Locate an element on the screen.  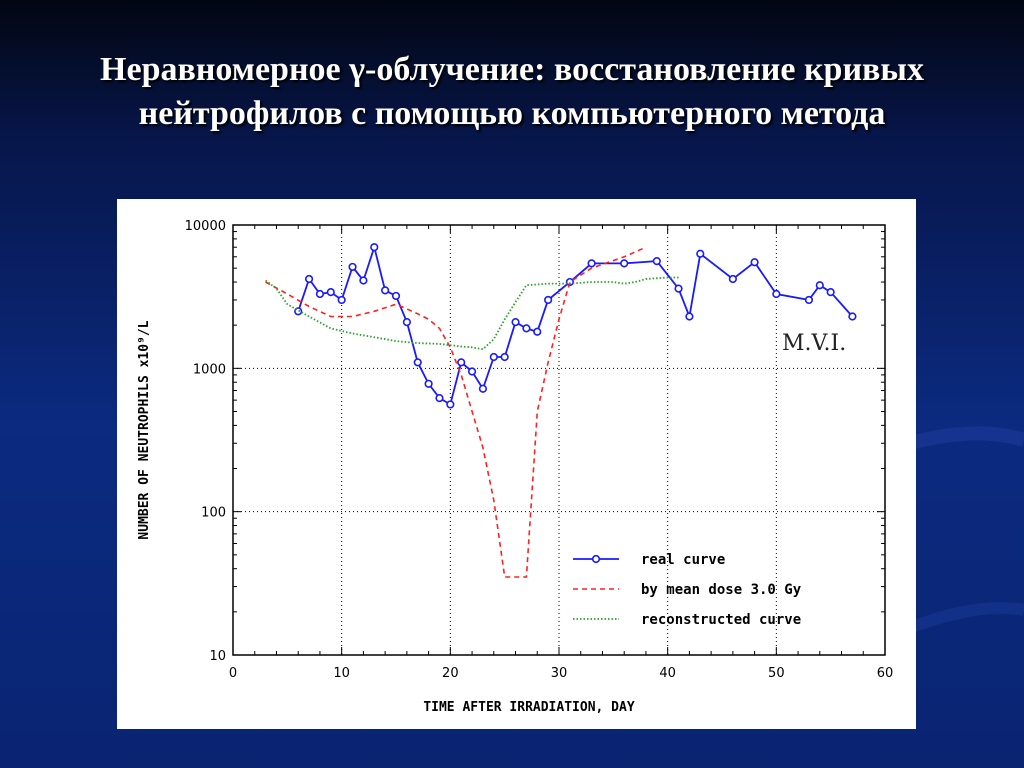
x-tick-label: 0 is located at coordinates (233, 673).